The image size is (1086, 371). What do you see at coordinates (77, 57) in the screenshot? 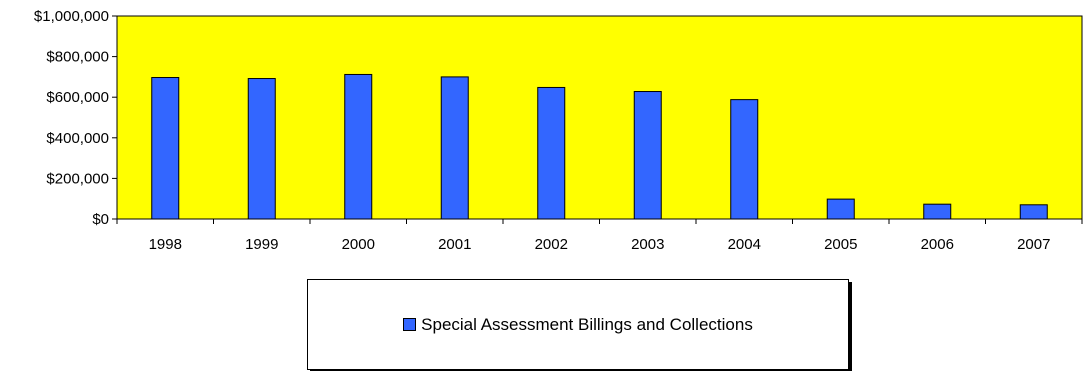
I see `y-tick-label: $800,000` at bounding box center [77, 57].